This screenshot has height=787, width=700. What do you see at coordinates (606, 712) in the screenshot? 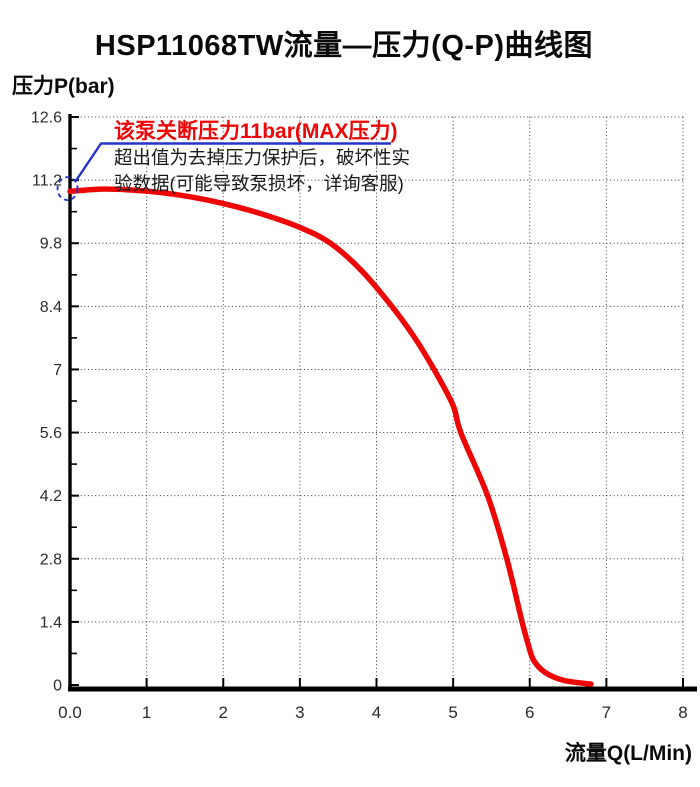
I see `x-tick-label: 7` at bounding box center [606, 712].